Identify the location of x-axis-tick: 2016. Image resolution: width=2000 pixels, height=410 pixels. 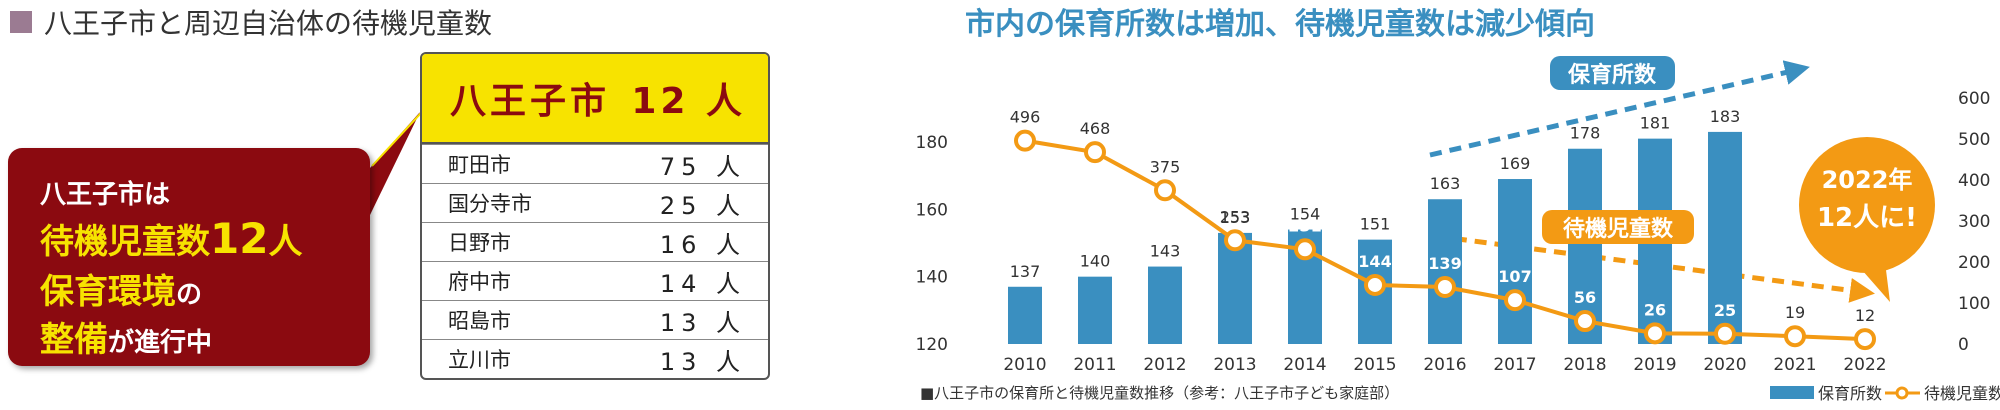
(1444, 365).